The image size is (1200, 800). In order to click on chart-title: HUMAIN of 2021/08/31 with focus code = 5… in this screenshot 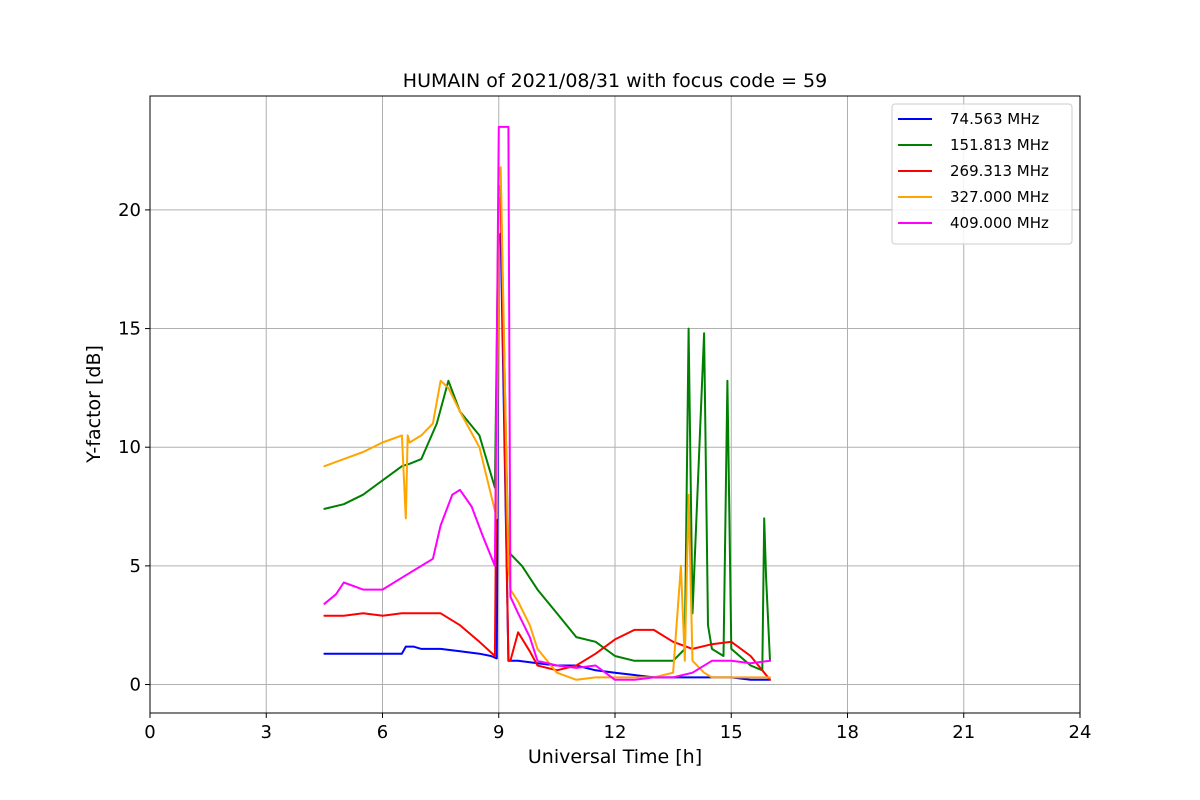, I will do `click(615, 81)`.